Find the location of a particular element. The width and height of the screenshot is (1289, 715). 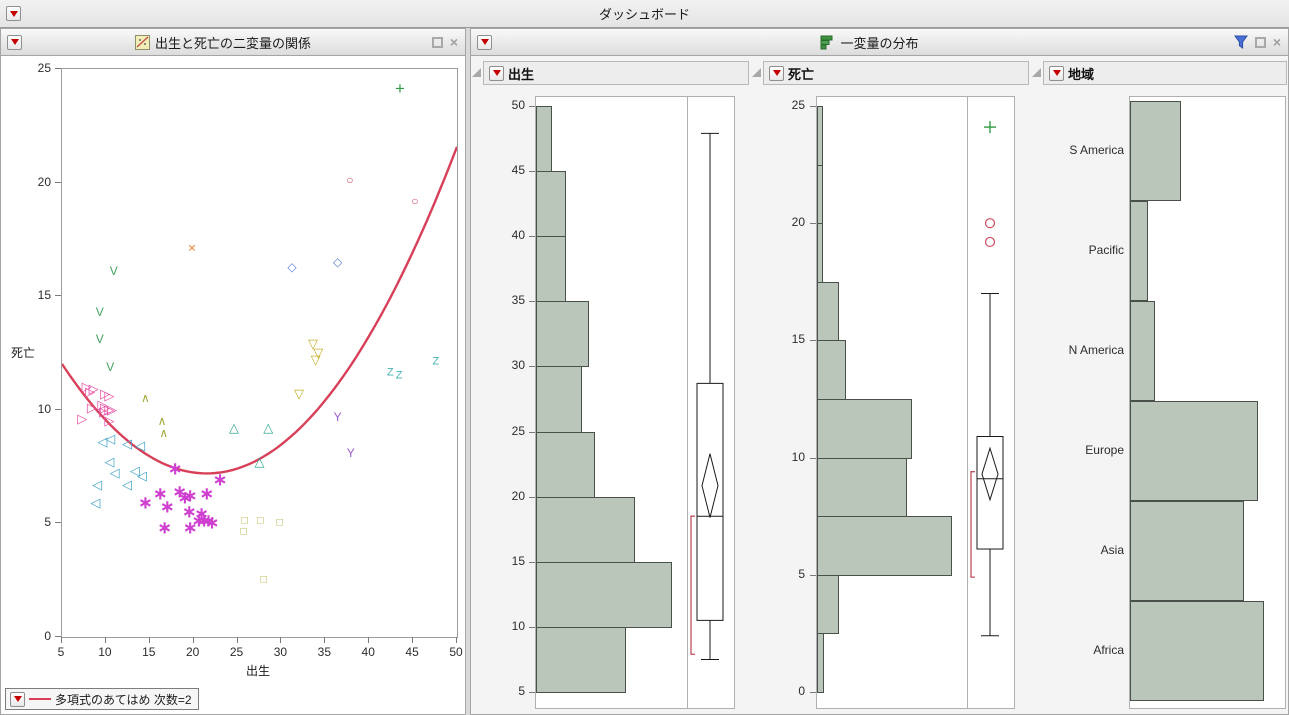

disclosure-triangle-region is located at coordinates (1036, 72).